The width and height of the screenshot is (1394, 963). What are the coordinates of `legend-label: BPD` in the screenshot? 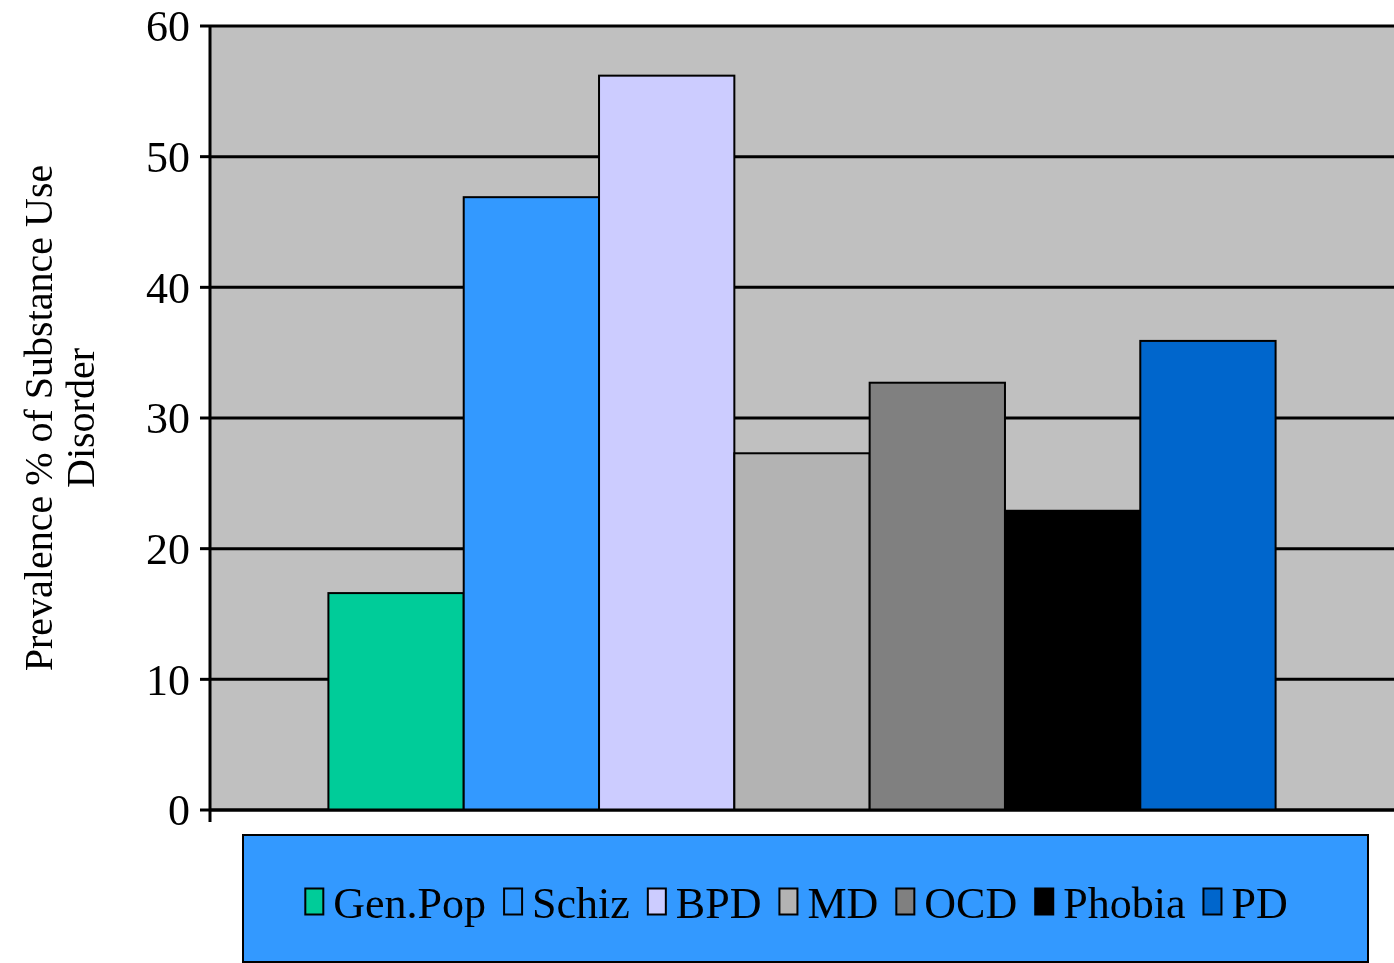 It's located at (718, 903).